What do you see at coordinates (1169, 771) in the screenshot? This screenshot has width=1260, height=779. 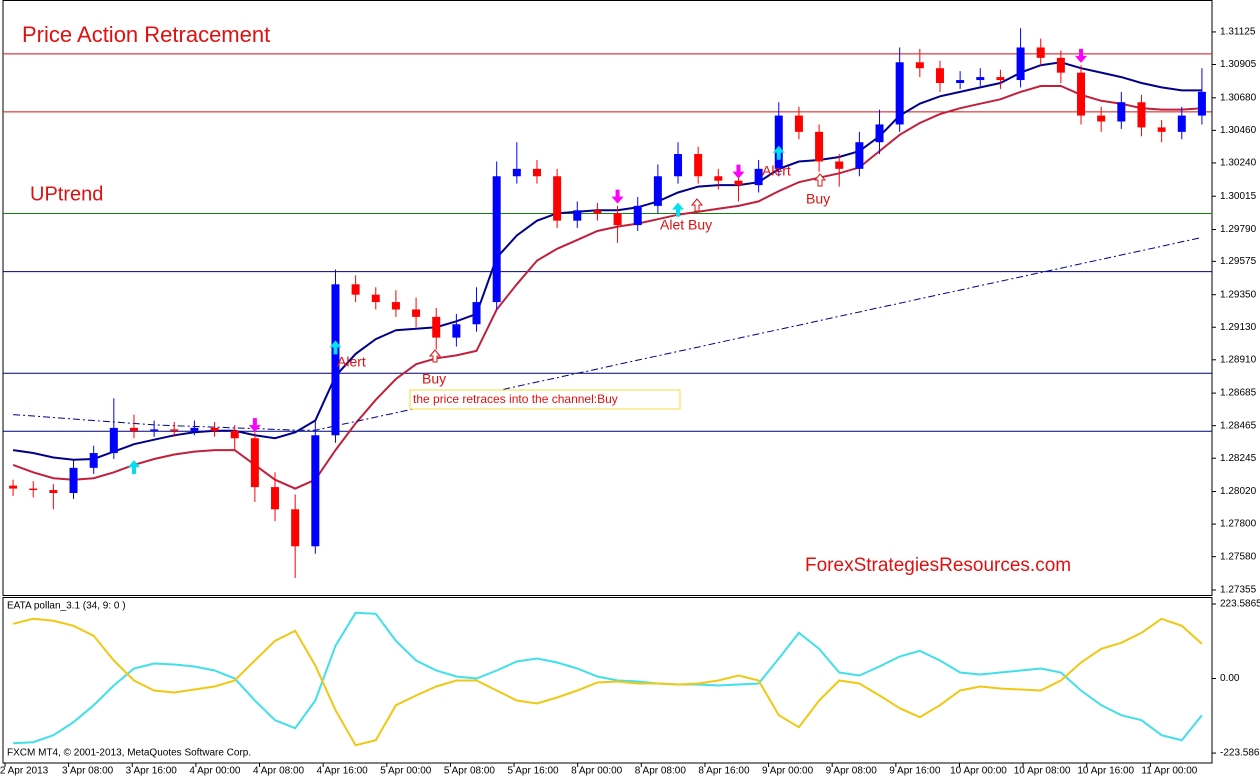 I see `x-tick-label: 11 Apr 00:00` at bounding box center [1169, 771].